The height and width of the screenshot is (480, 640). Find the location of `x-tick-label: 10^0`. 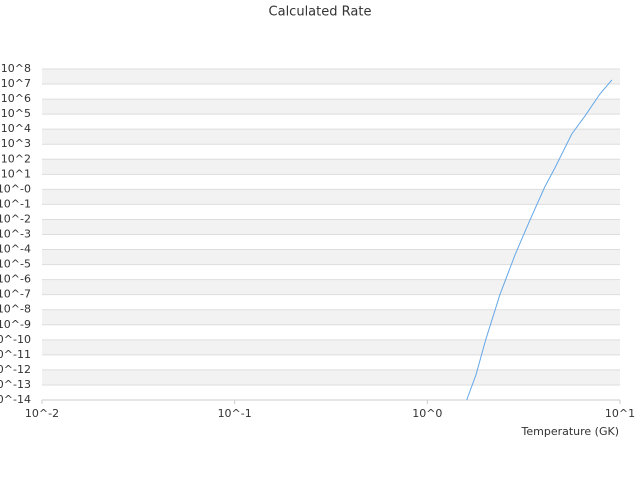

x-tick-label: 10^0 is located at coordinates (427, 413).